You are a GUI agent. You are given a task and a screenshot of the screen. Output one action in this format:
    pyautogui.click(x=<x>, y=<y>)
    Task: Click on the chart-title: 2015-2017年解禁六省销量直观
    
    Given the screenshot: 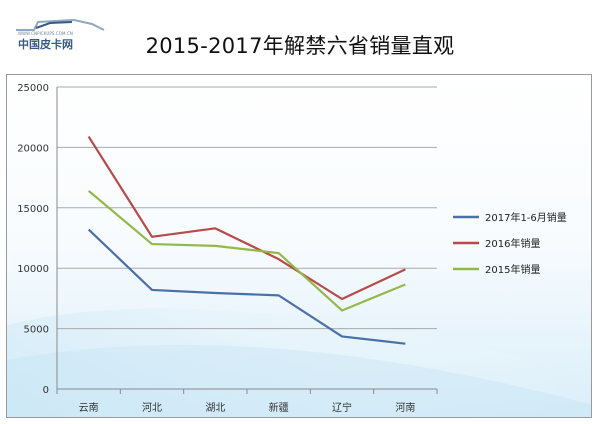 What is the action you would take?
    pyautogui.click(x=300, y=46)
    